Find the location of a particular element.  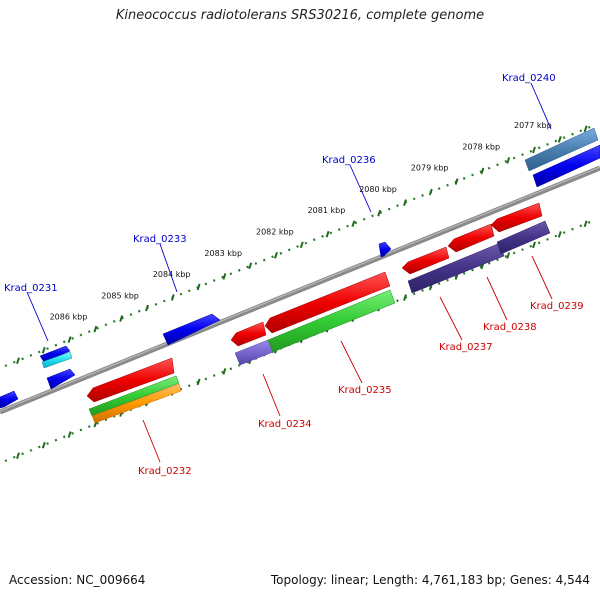

gene-label: Krad_0235 is located at coordinates (365, 390).